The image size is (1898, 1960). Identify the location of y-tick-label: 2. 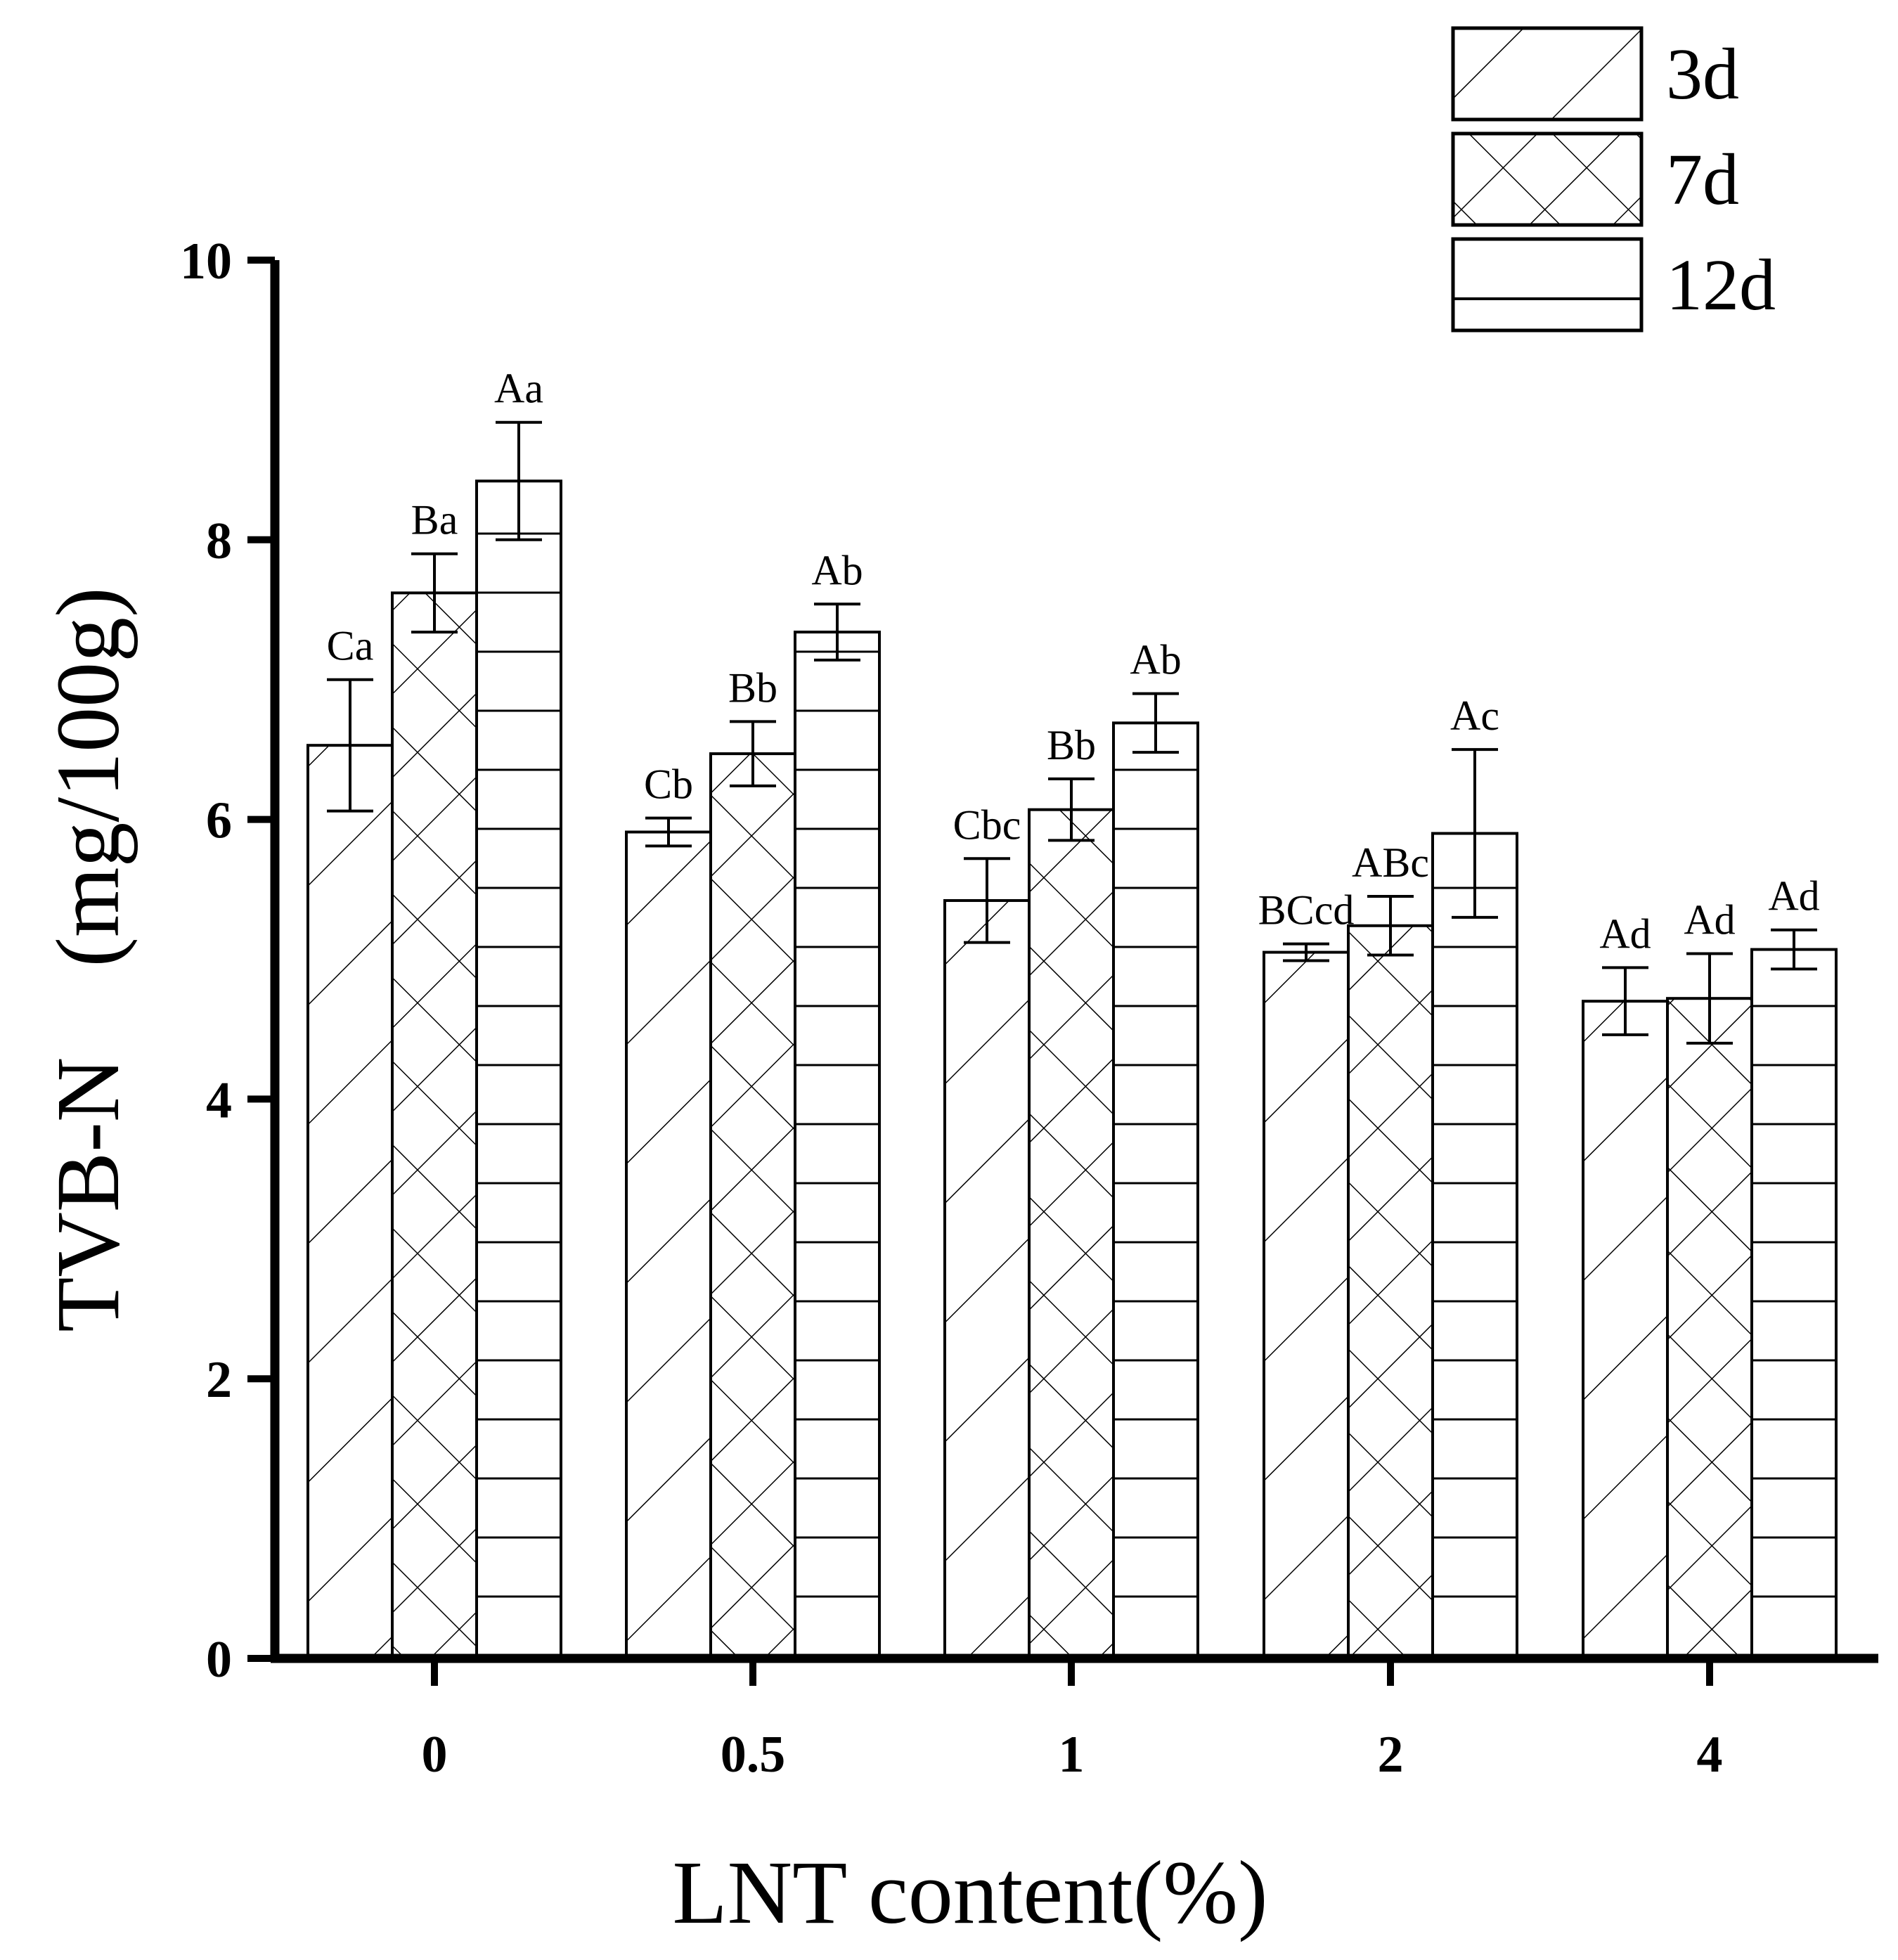
(219, 1380).